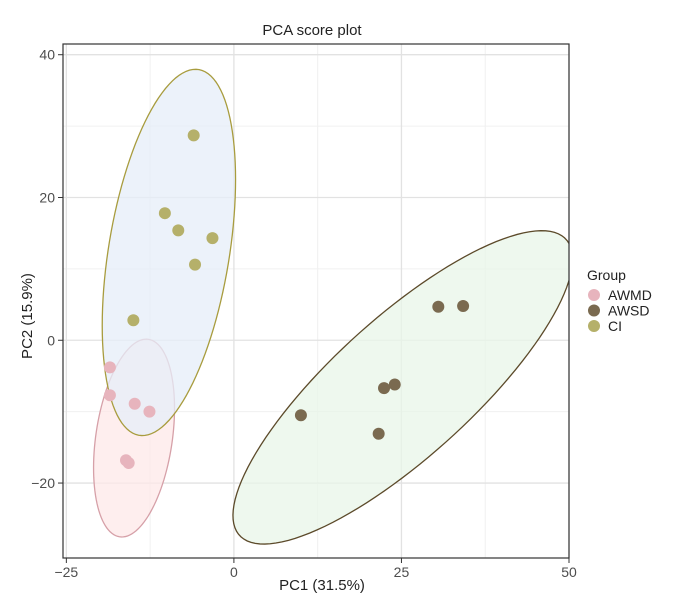 The width and height of the screenshot is (679, 613). What do you see at coordinates (594, 326) in the screenshot?
I see `legend-key-ci` at bounding box center [594, 326].